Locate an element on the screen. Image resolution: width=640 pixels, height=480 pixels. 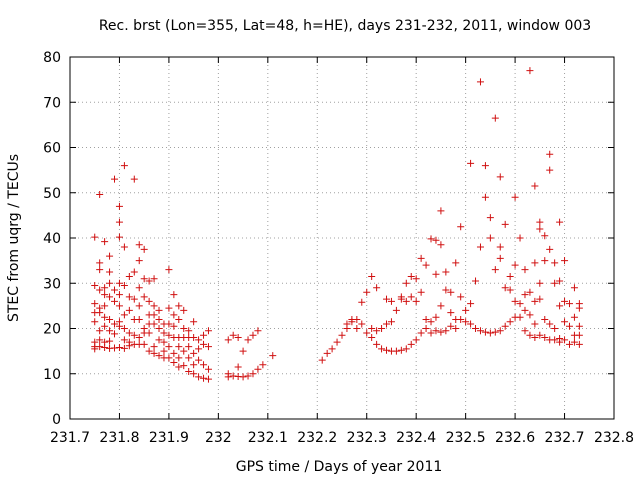
y-tick-label: 50 is located at coordinates (52, 194).